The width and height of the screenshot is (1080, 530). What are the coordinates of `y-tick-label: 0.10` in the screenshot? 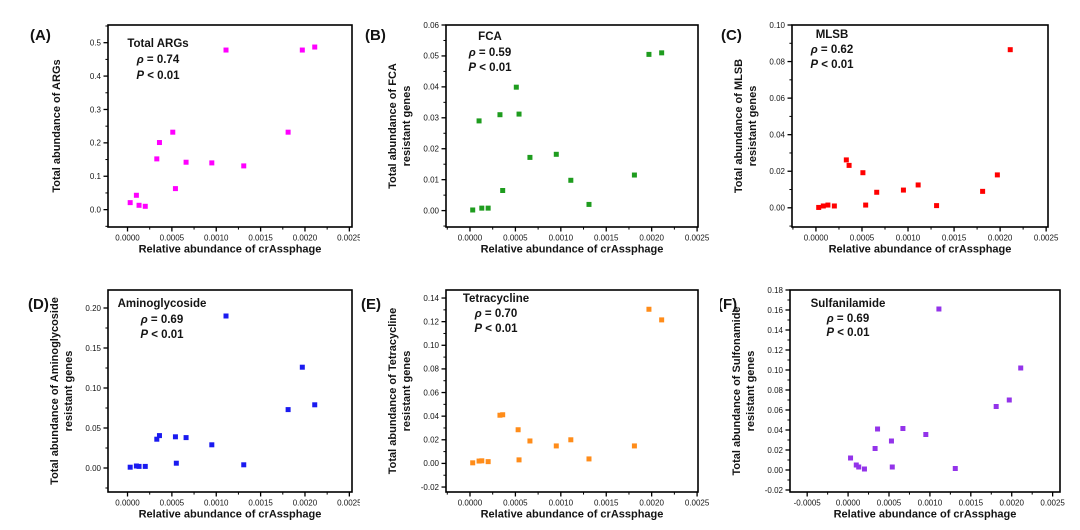 It's located at (775, 370).